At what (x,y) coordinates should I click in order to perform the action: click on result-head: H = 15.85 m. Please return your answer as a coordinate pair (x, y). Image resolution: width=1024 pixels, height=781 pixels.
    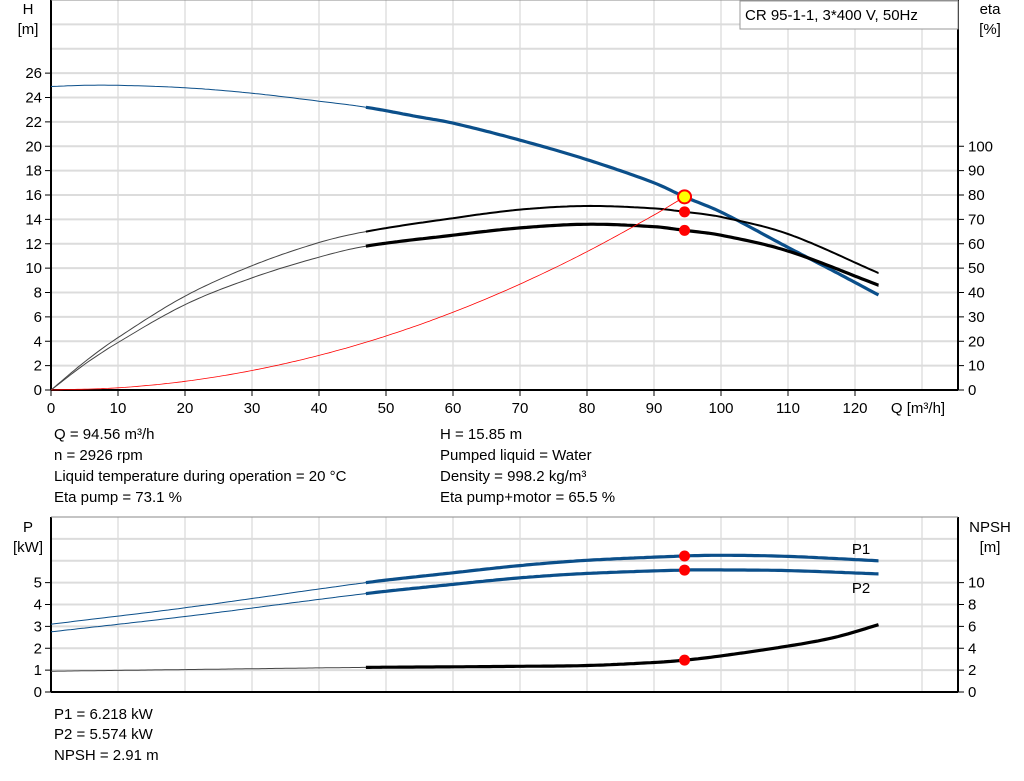
    Looking at the image, I should click on (481, 434).